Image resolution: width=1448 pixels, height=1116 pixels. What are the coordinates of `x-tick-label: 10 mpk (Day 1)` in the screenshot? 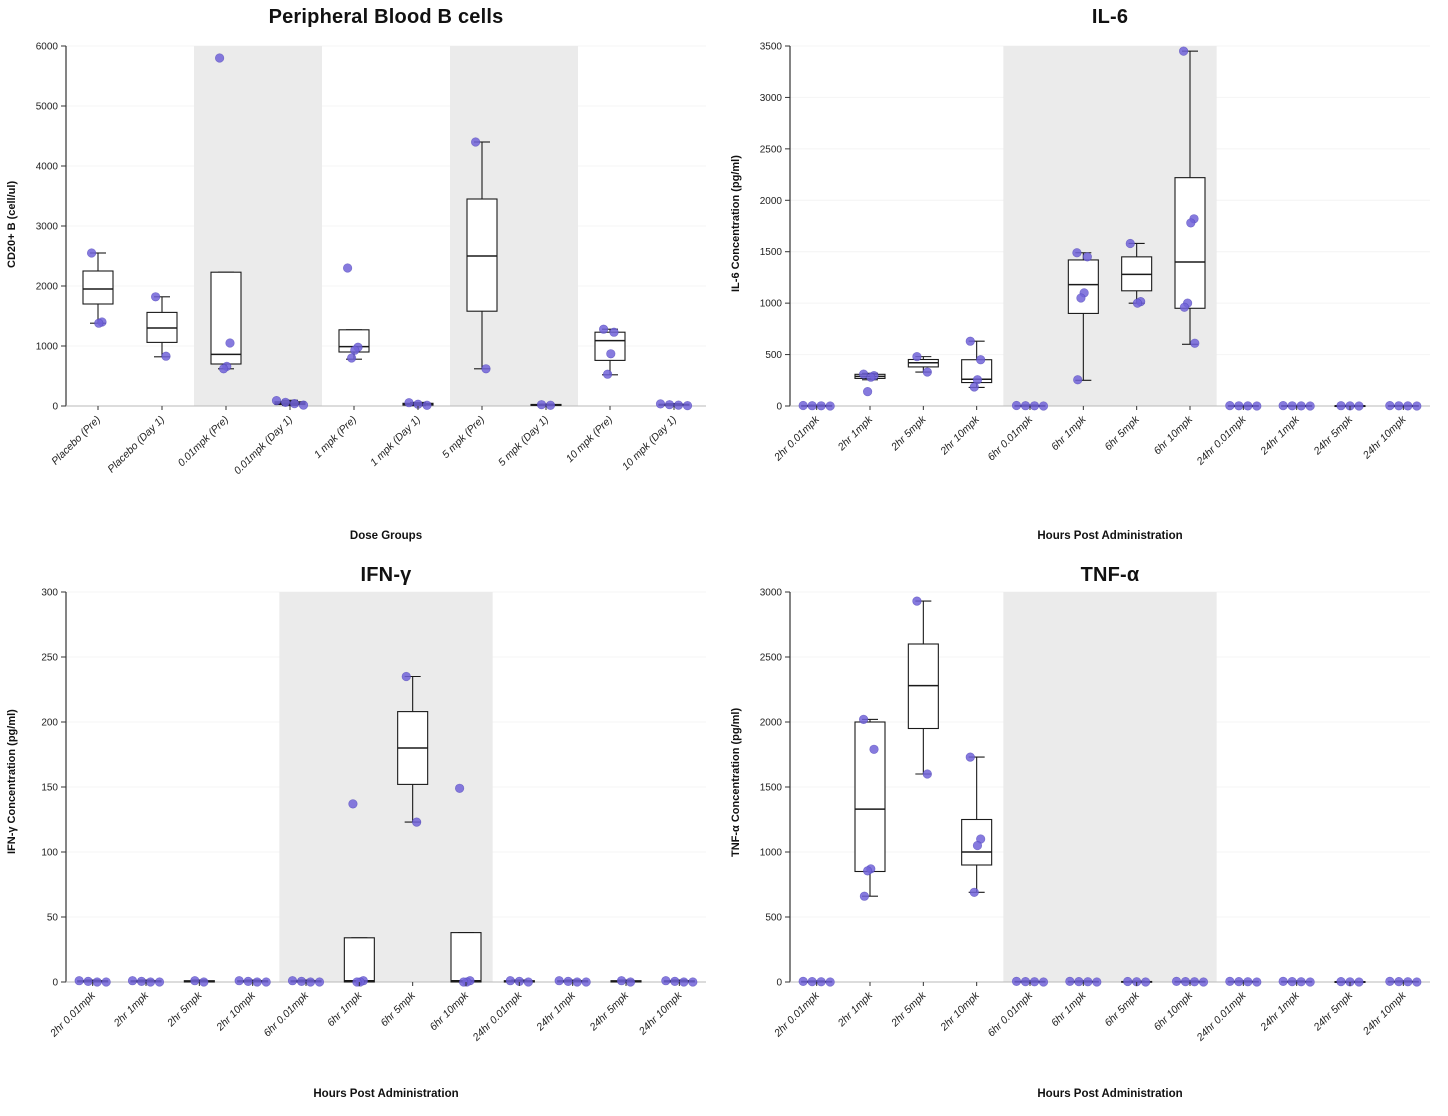 It's located at (649, 443).